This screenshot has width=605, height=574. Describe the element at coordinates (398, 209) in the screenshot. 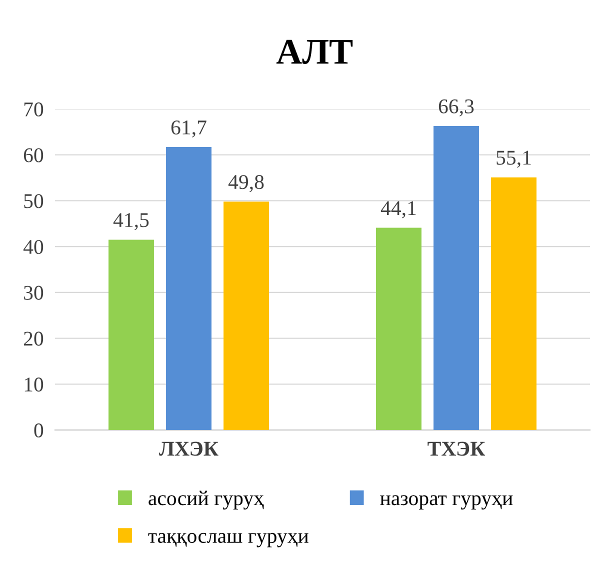

I see `data-label: 44,1` at that location.